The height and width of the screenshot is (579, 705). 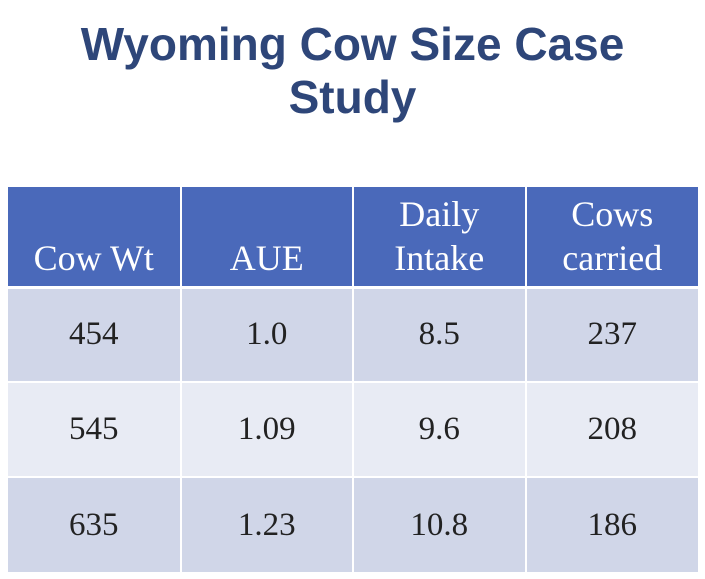 What do you see at coordinates (93, 257) in the screenshot?
I see `header-cow-wt-line-2: Cow Wt` at bounding box center [93, 257].